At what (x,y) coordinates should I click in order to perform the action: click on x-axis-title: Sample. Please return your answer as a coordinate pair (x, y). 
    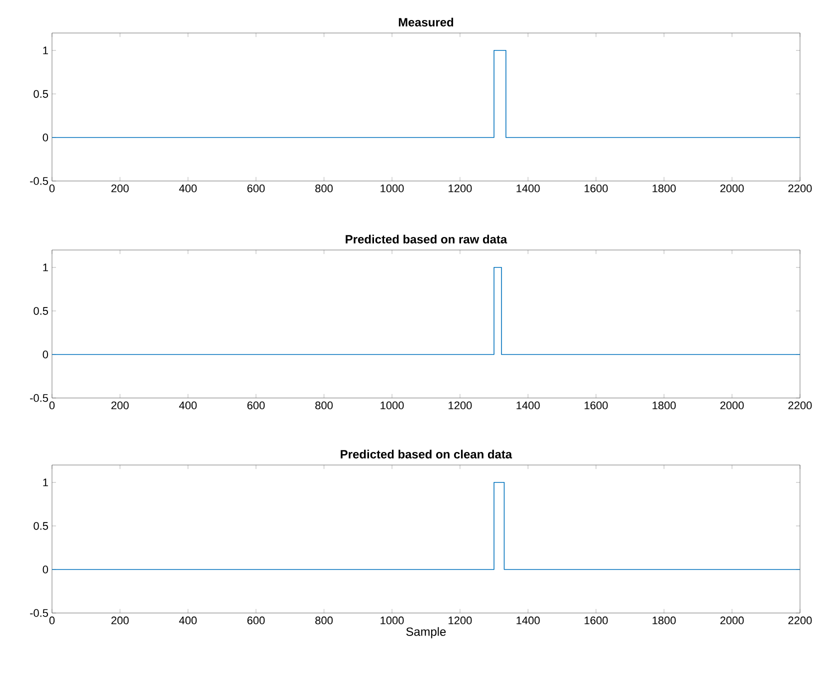
    Looking at the image, I should click on (426, 632).